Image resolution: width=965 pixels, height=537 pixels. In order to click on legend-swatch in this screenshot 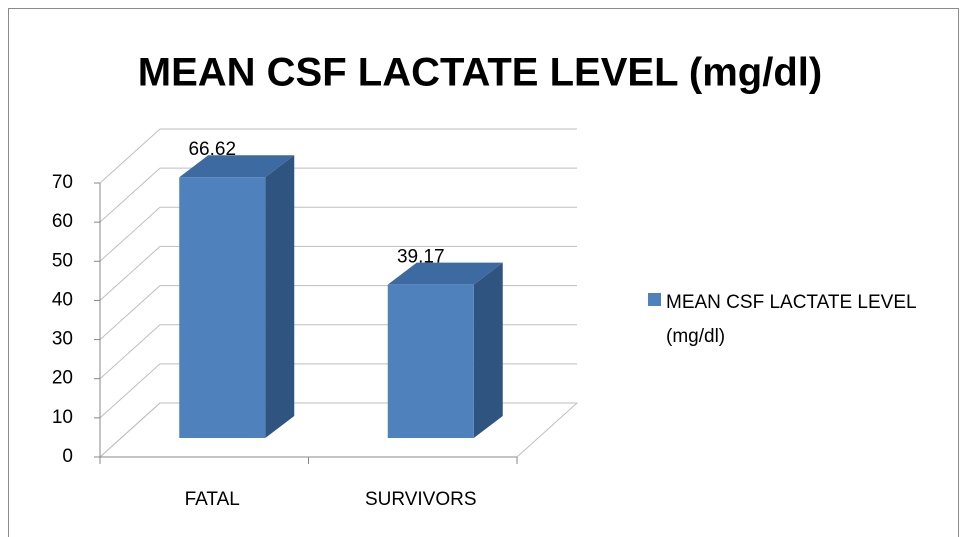, I will do `click(654, 299)`.